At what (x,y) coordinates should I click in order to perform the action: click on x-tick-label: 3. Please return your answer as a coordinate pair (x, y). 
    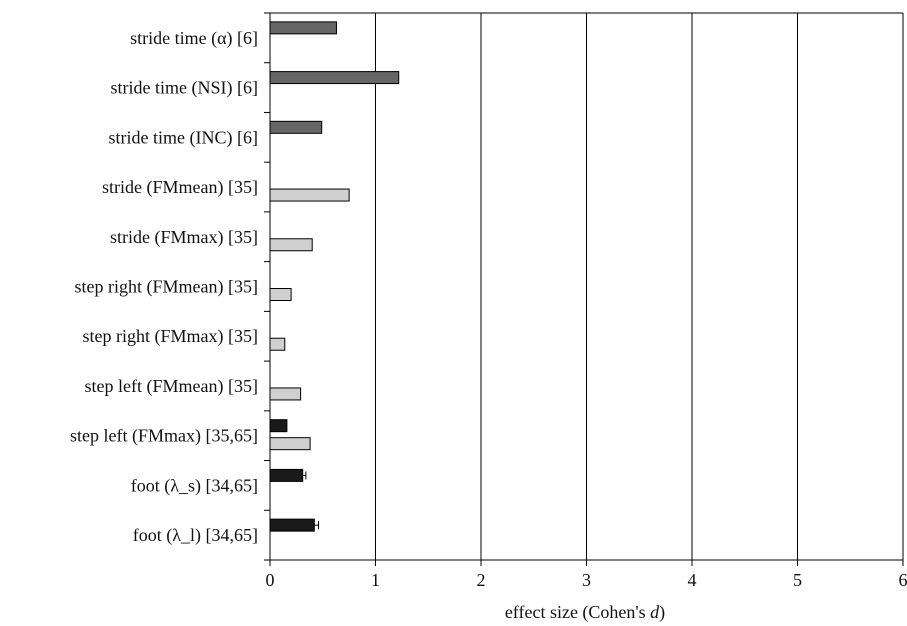
    Looking at the image, I should click on (586, 580).